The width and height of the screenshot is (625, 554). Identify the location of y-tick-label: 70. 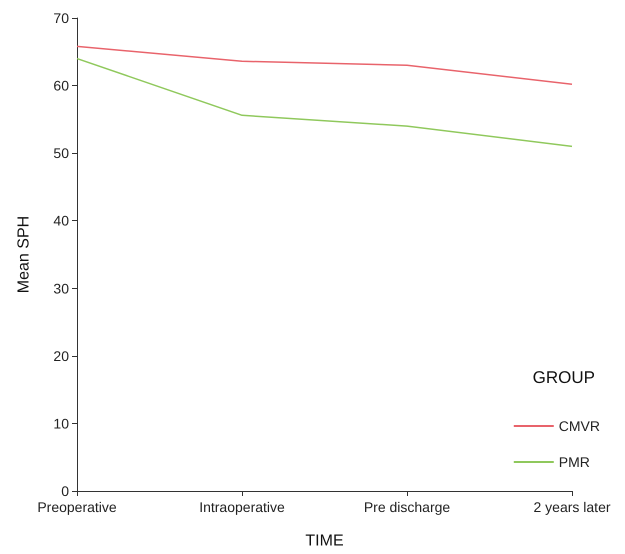
(61, 18).